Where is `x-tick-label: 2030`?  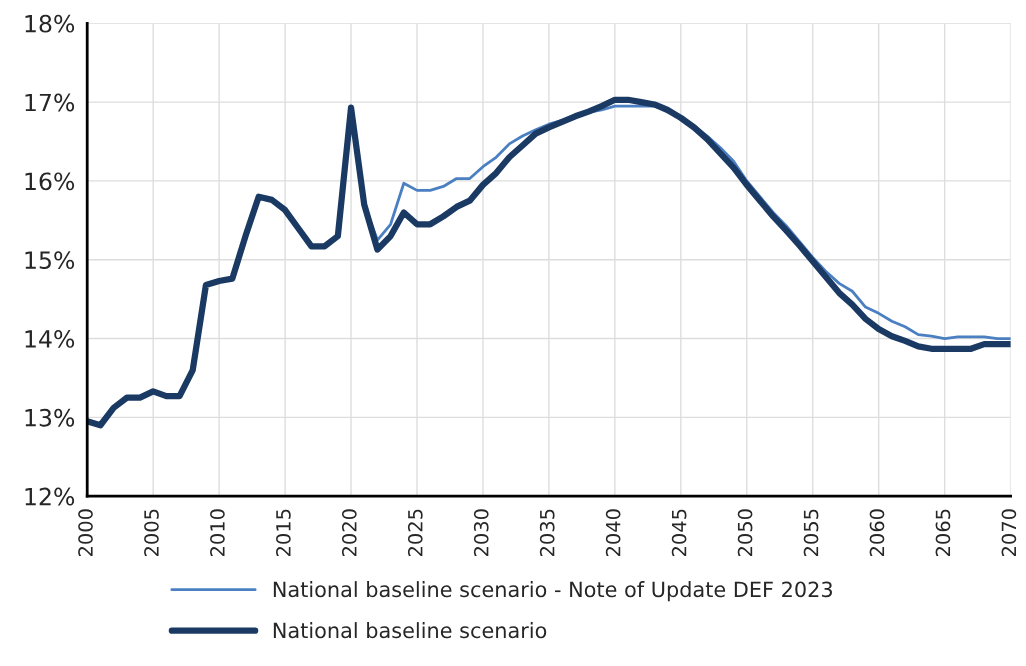
x-tick-label: 2030 is located at coordinates (481, 533).